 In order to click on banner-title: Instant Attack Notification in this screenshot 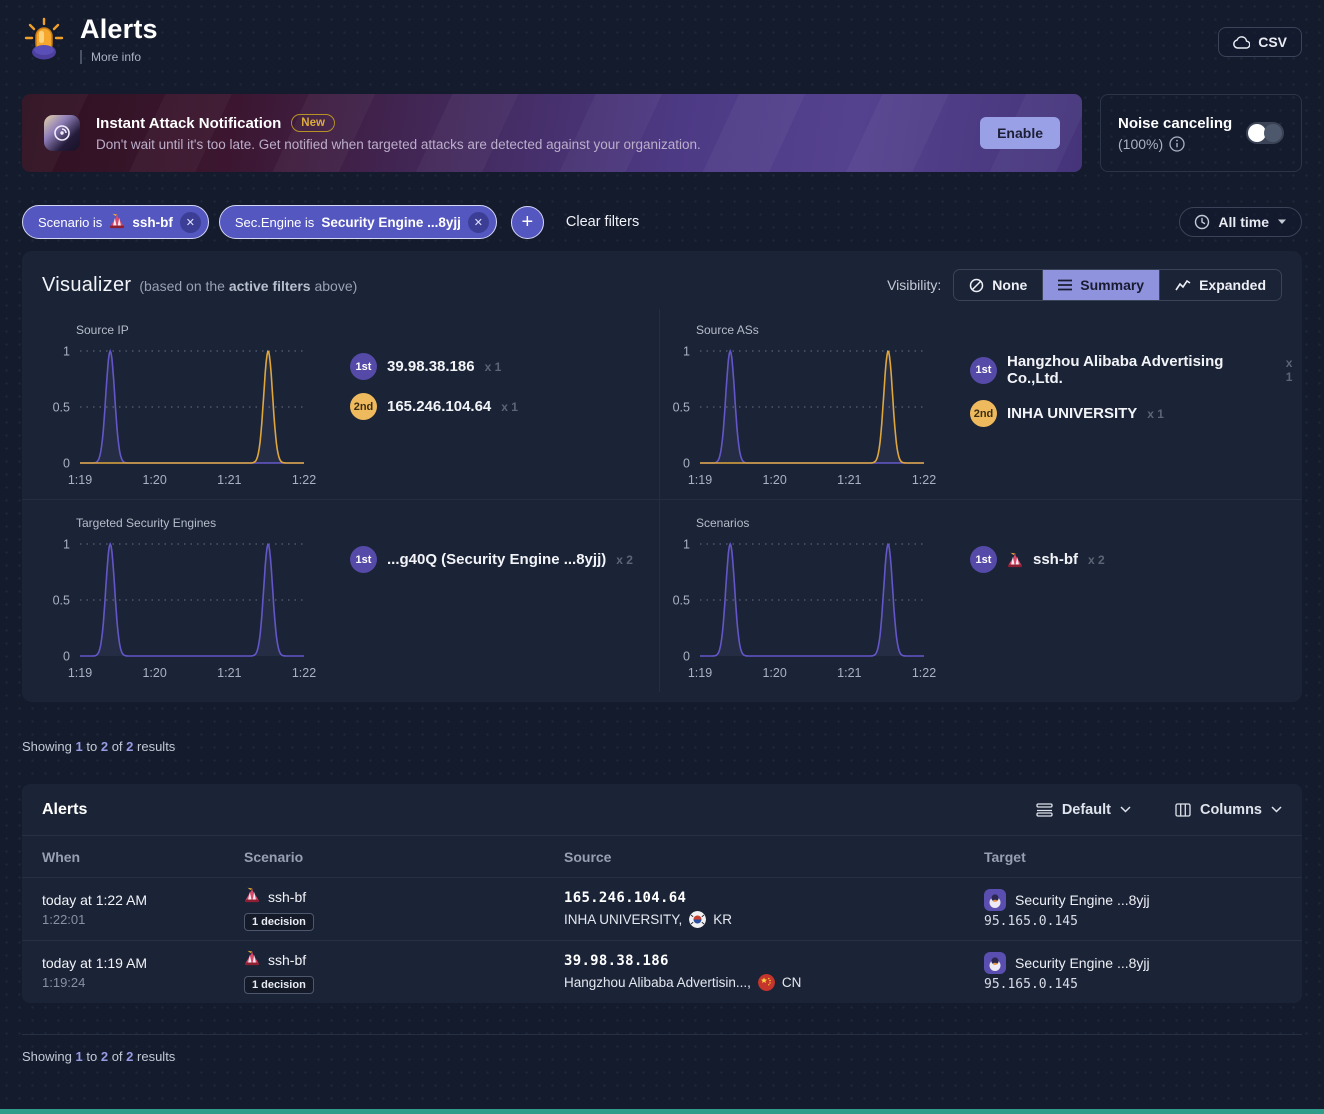, I will do `click(189, 123)`.